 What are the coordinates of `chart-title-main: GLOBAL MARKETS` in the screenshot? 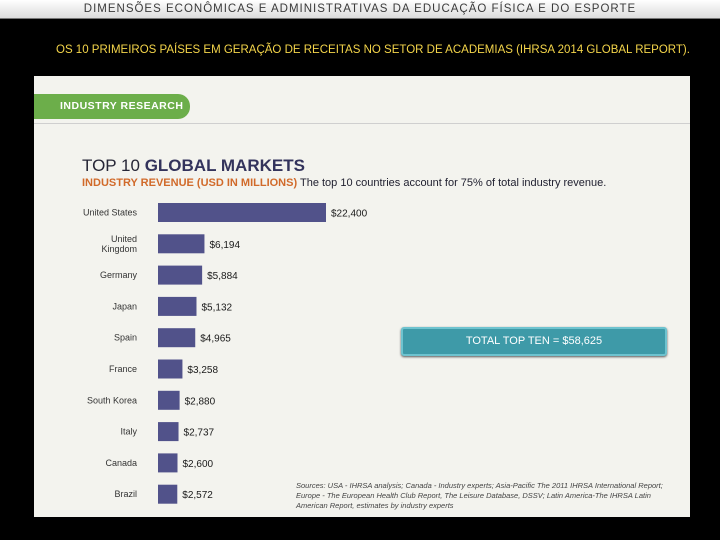 It's located at (224, 165).